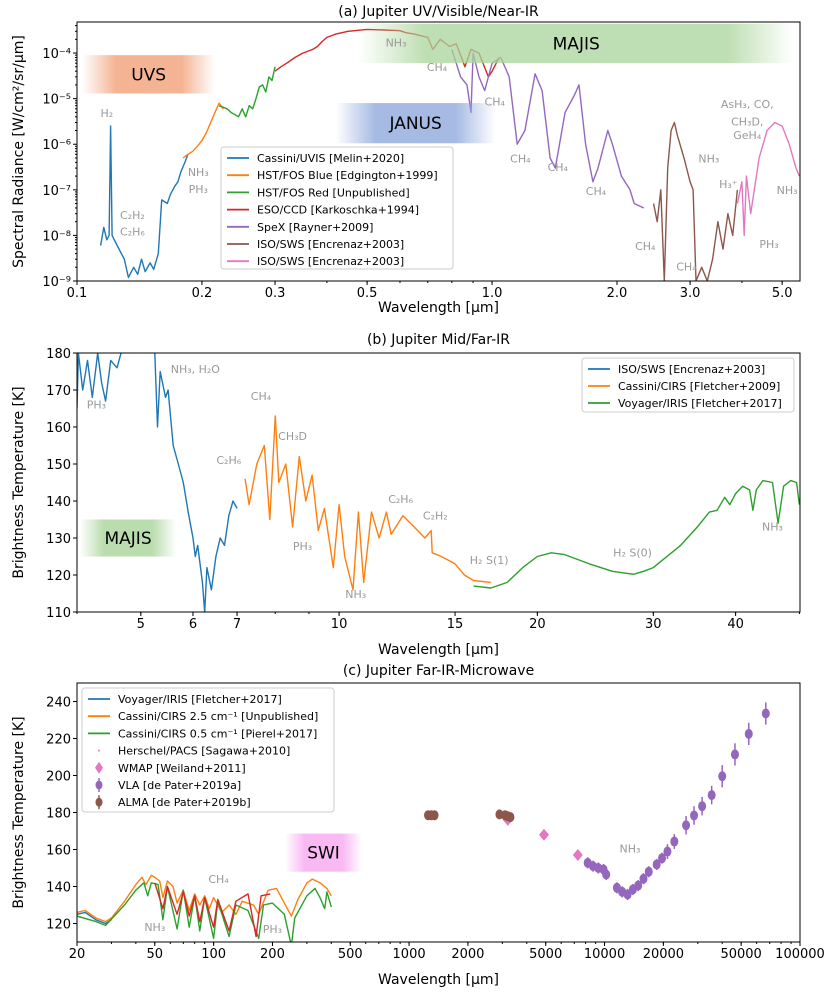  Describe the element at coordinates (77, 954) in the screenshot. I see `x-tick-label: 20` at that location.